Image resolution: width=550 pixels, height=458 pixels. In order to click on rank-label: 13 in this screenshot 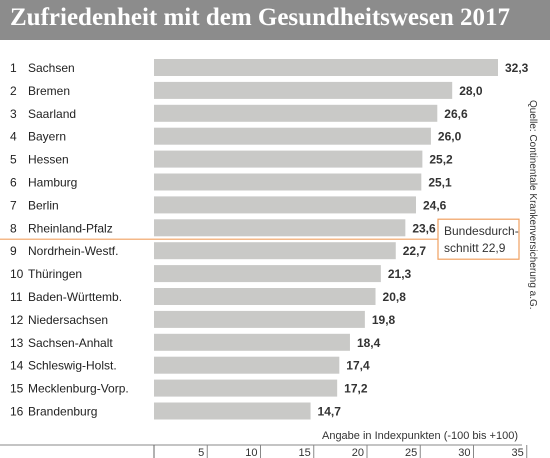, I will do `click(17, 343)`.